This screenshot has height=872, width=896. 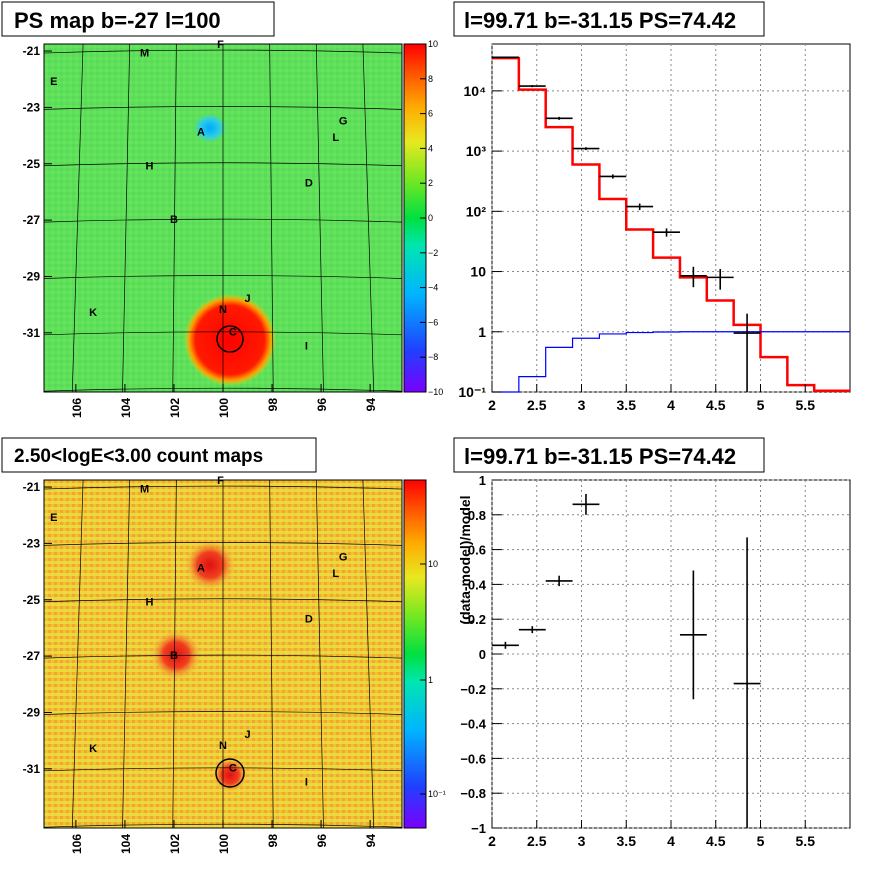 What do you see at coordinates (473, 758) in the screenshot?
I see `y-tick-label: −0.6` at bounding box center [473, 758].